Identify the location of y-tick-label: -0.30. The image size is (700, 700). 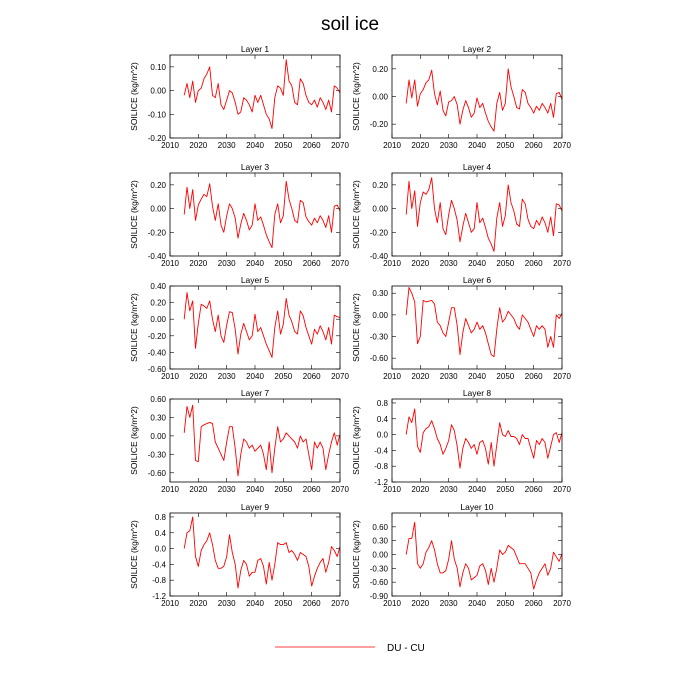
(379, 337).